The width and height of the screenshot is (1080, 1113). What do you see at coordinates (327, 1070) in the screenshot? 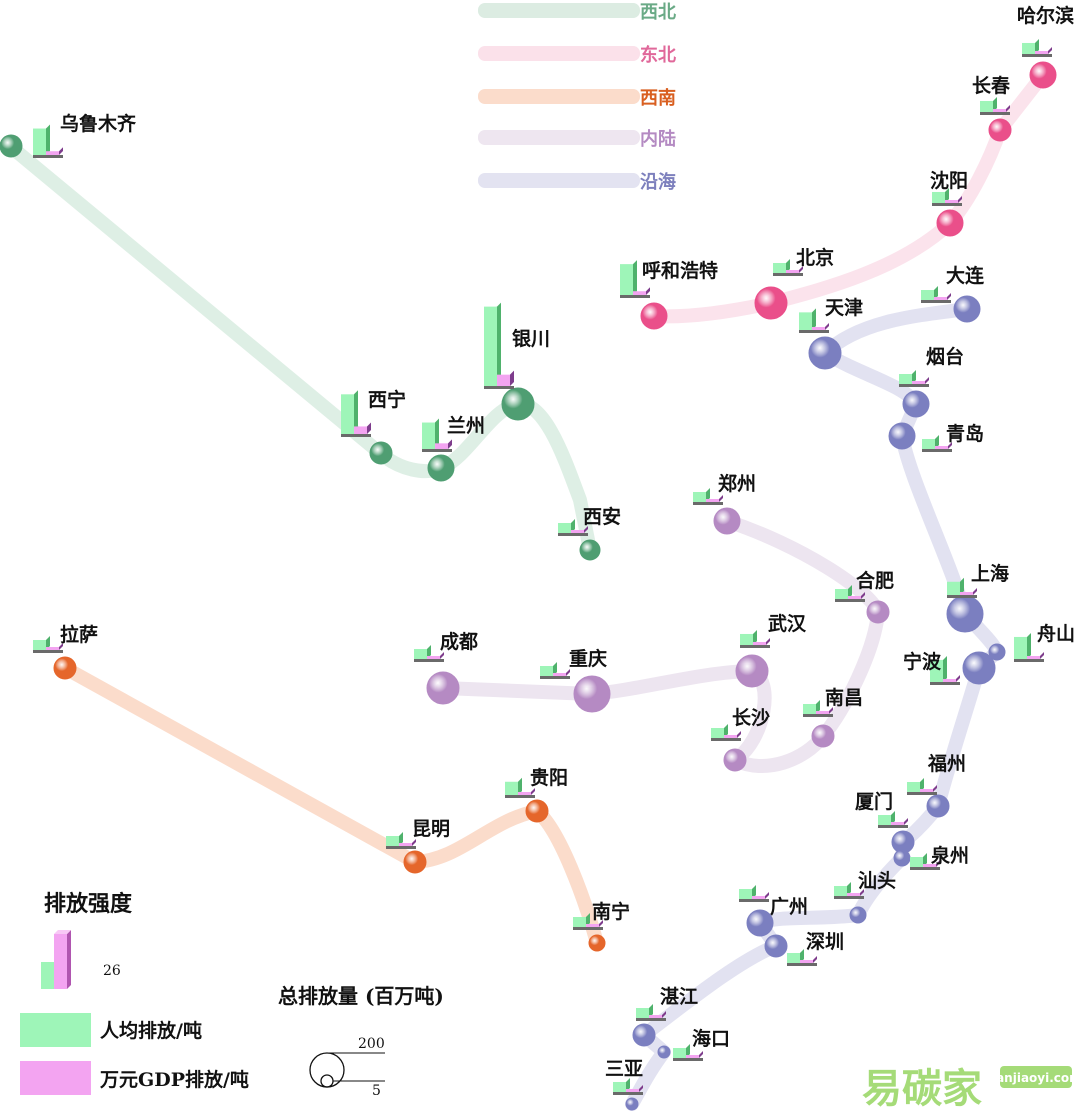
I see `total-legend-large-circle` at bounding box center [327, 1070].